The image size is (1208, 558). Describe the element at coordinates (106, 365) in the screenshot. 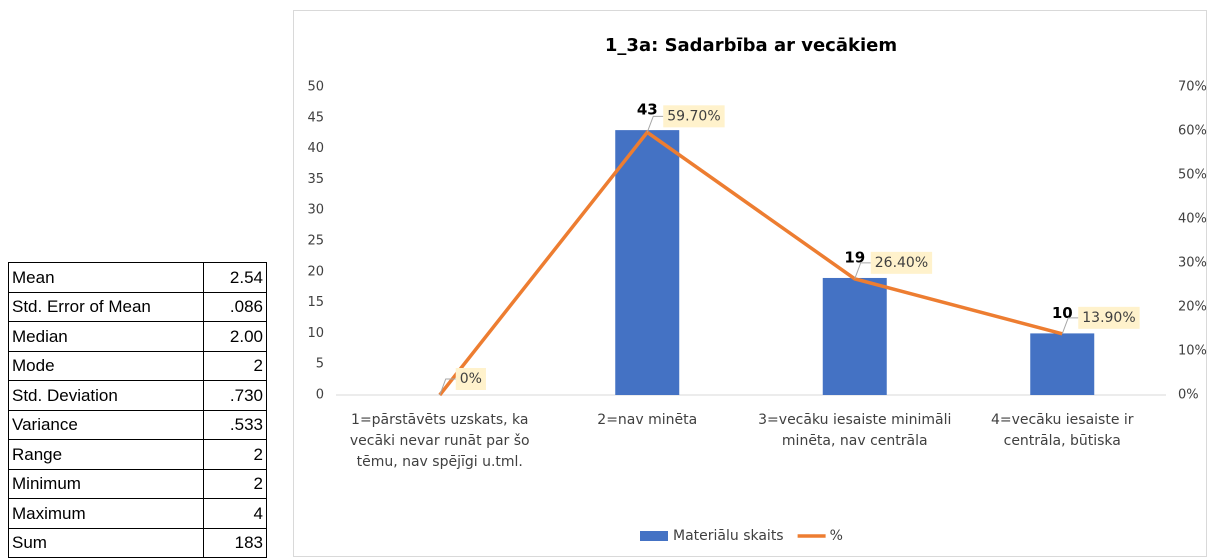

I see `stat-name: Mode` at that location.